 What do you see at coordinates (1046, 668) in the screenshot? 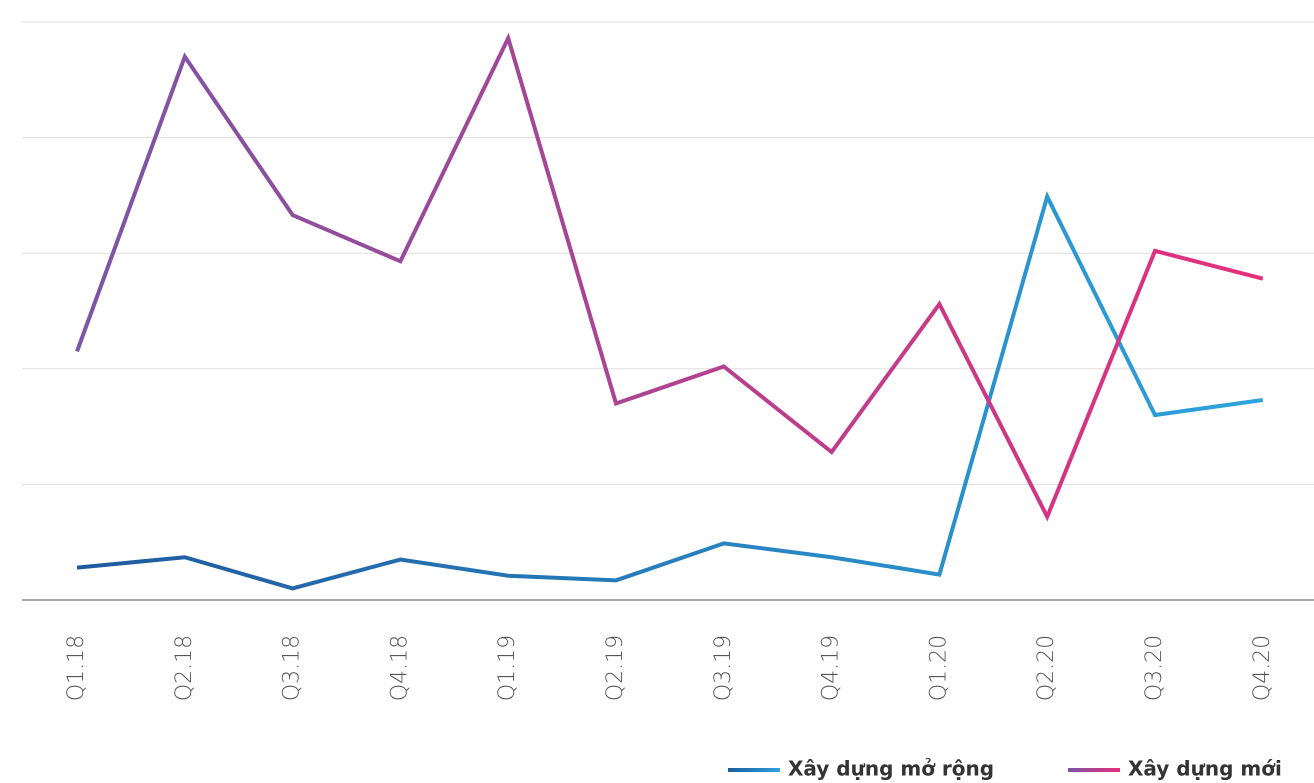
I see `x-tick-label: Q2.20` at bounding box center [1046, 668].